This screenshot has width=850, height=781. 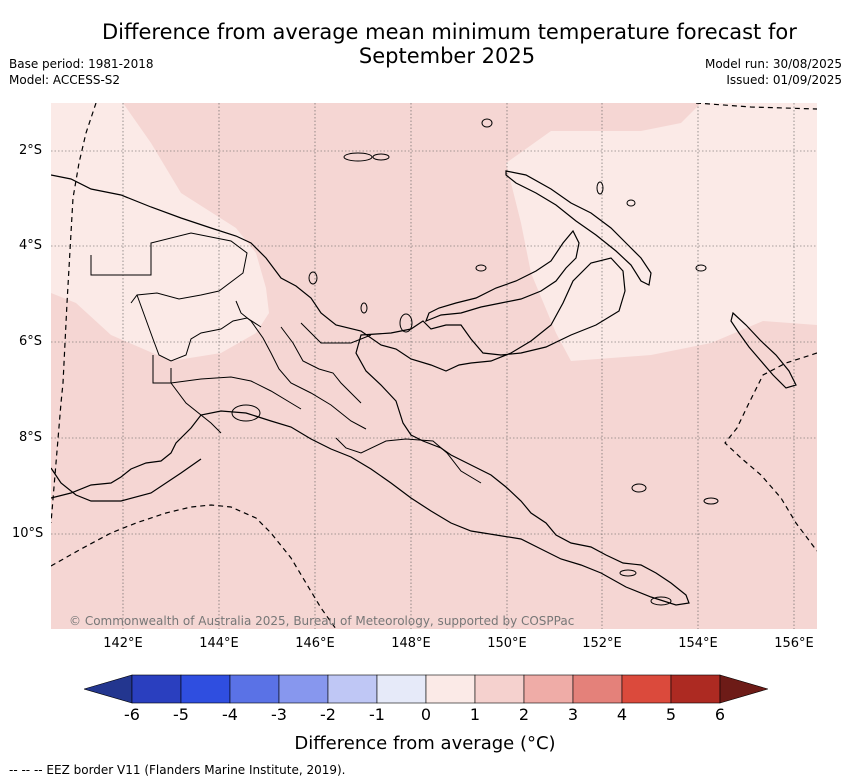 What do you see at coordinates (65, 80) in the screenshot?
I see `model-name: Model: ACCESS-S2` at bounding box center [65, 80].